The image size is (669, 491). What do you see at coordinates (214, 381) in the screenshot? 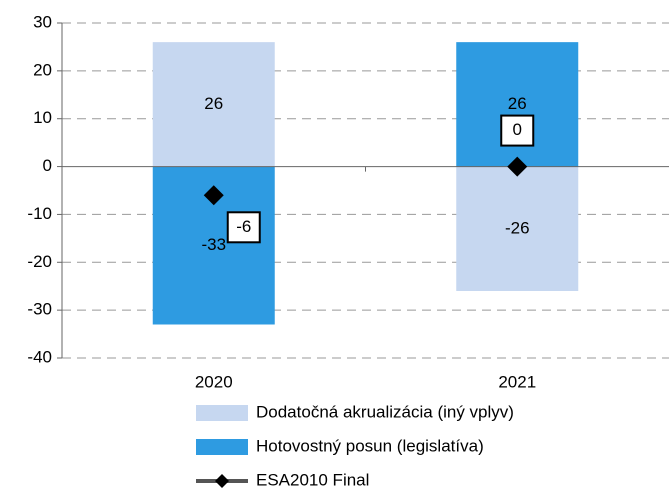
I see `x-tick-label: 2020` at bounding box center [214, 381].